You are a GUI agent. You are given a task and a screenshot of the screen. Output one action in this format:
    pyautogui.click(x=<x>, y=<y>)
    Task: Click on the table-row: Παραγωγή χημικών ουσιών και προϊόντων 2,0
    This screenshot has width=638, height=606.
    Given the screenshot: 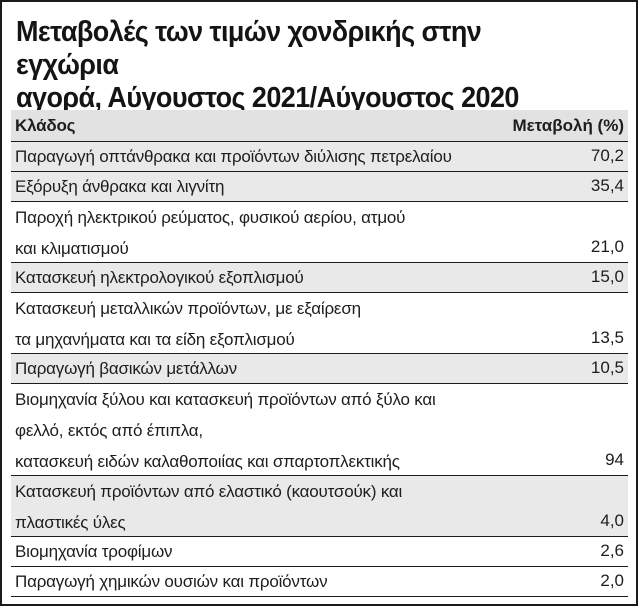 What is the action you would take?
    pyautogui.click(x=319, y=582)
    